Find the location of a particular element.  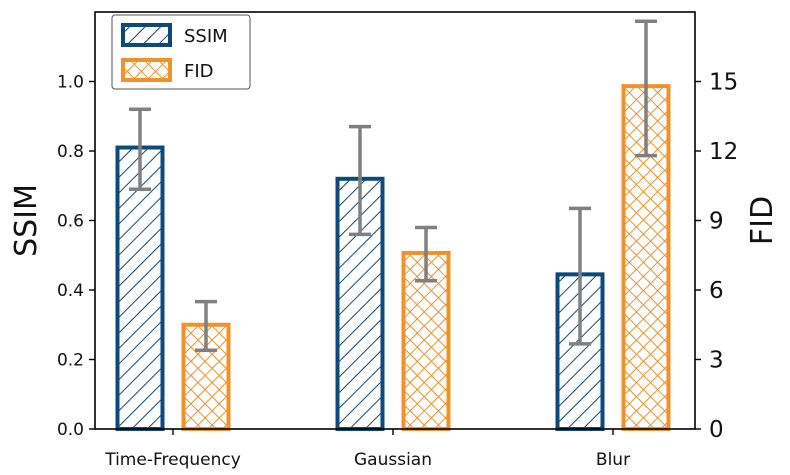

left-tick-label: 0.0 is located at coordinates (70, 430).